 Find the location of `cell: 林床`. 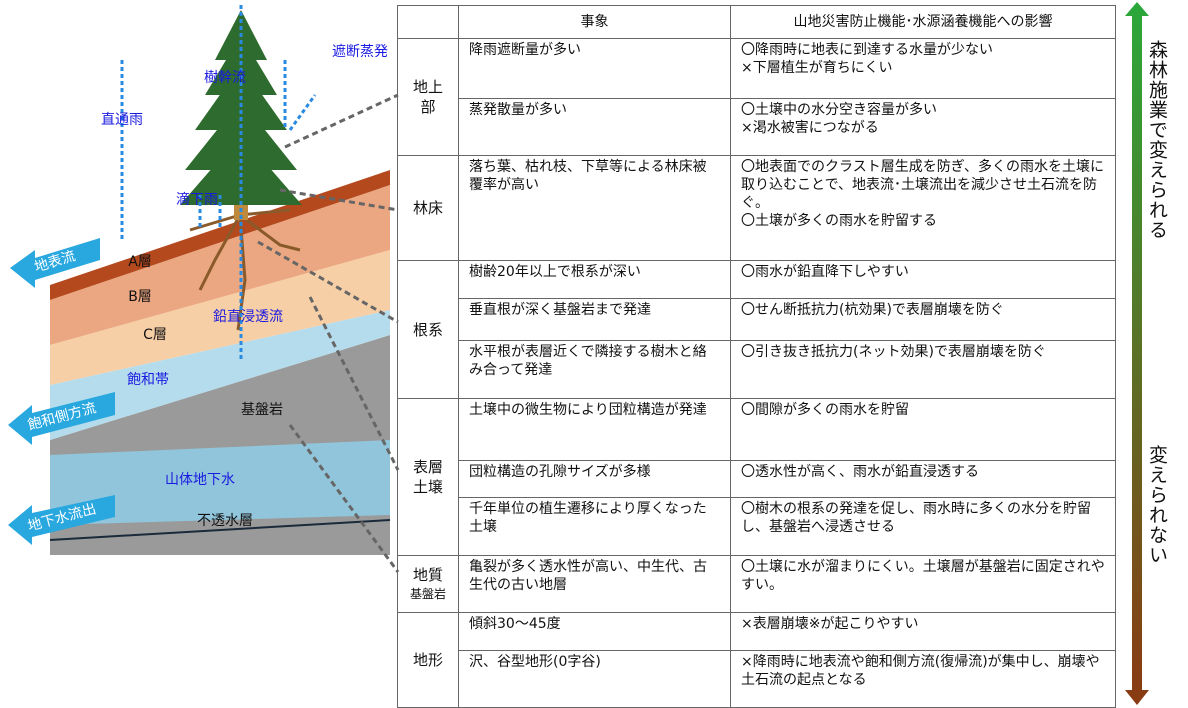

cell: 林床 is located at coordinates (428, 208).